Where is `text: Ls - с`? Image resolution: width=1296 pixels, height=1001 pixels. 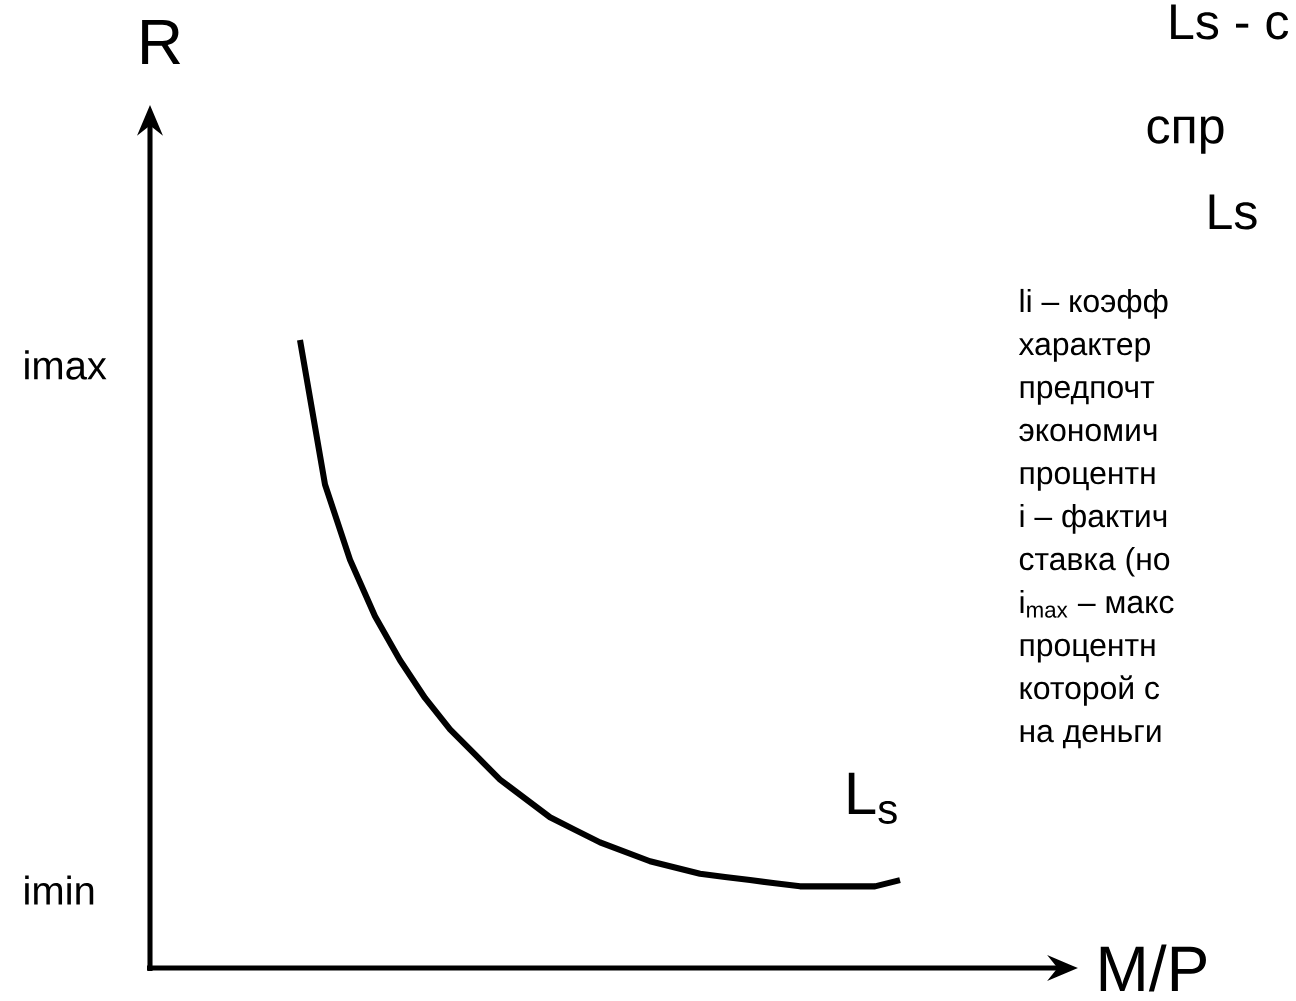 text: Ls - с is located at coordinates (1230, 22).